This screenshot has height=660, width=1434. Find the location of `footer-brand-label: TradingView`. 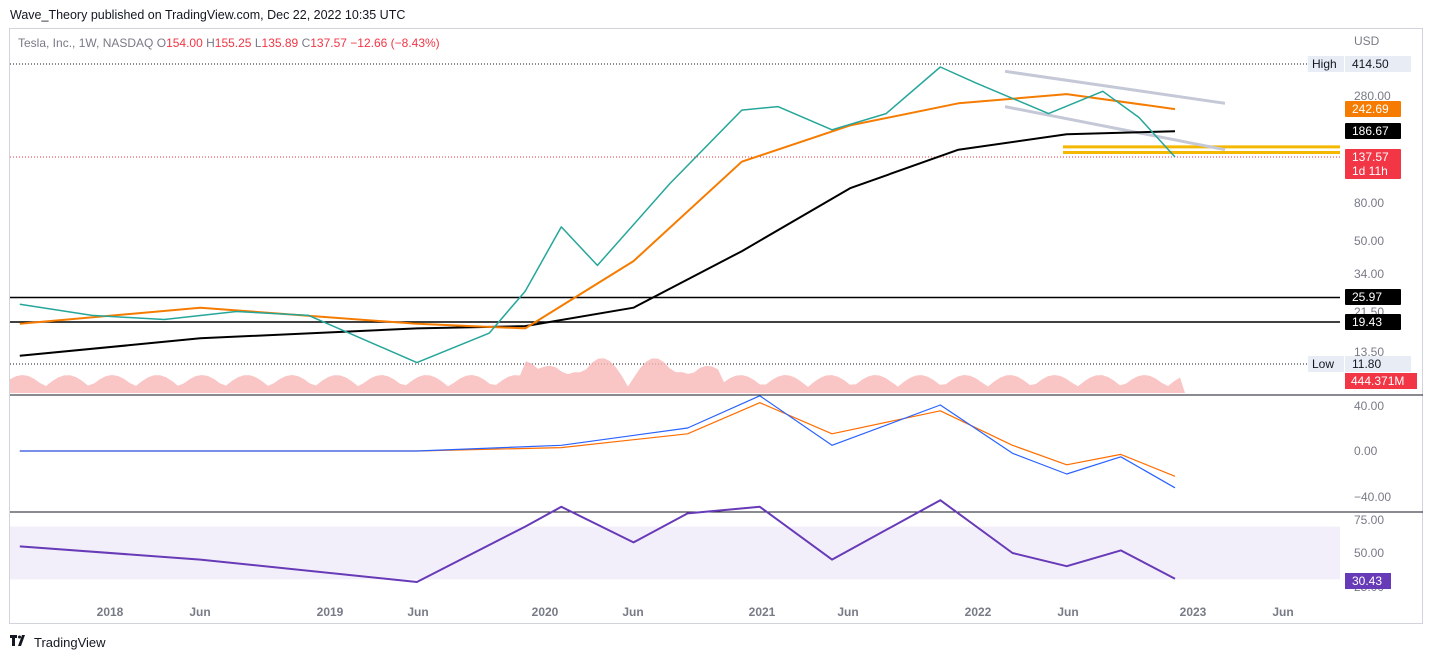

footer-brand-label: TradingView is located at coordinates (70, 642).